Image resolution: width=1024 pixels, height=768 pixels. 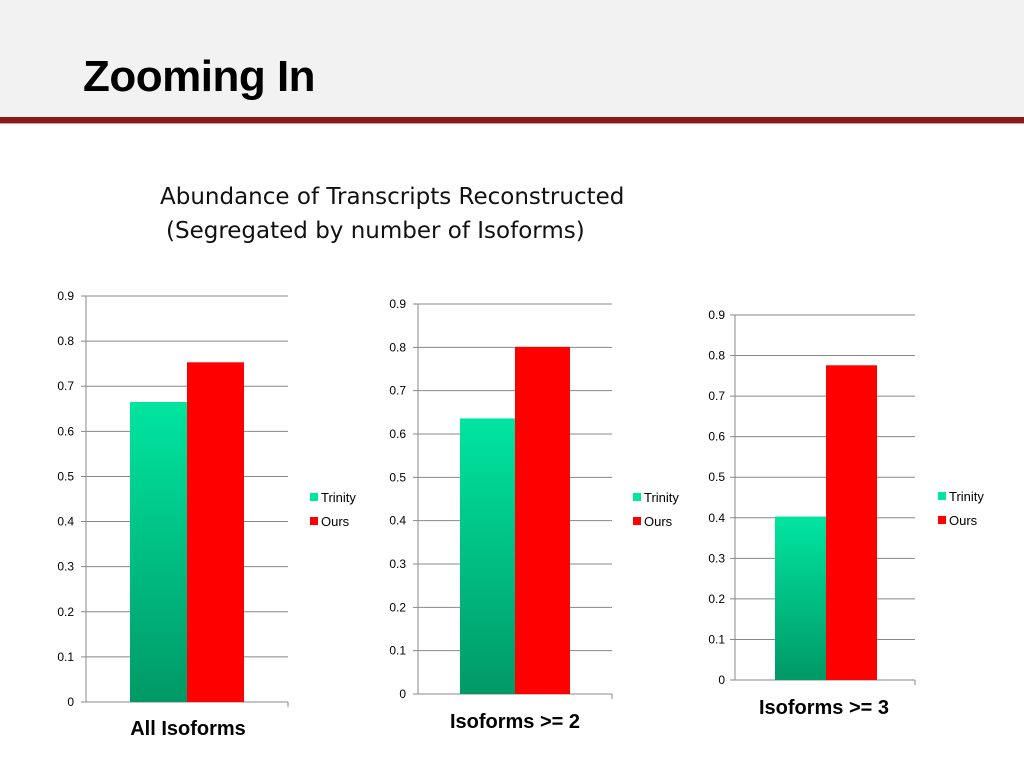 I want to click on subtitle-line-2: (Segregated by number of Isoforms), so click(x=375, y=231).